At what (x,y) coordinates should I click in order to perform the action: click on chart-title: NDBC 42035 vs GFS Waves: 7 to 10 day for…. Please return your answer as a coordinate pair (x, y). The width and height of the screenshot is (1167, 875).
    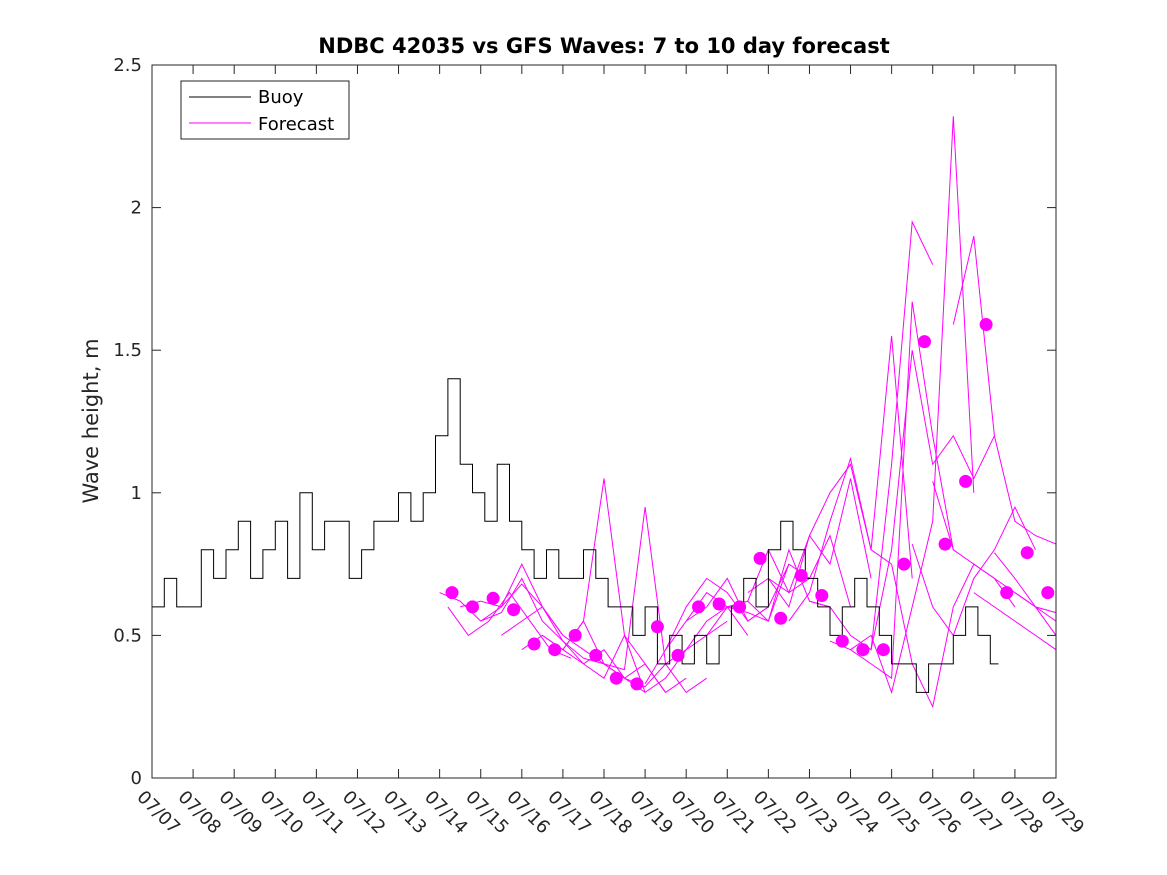
    Looking at the image, I should click on (603, 46).